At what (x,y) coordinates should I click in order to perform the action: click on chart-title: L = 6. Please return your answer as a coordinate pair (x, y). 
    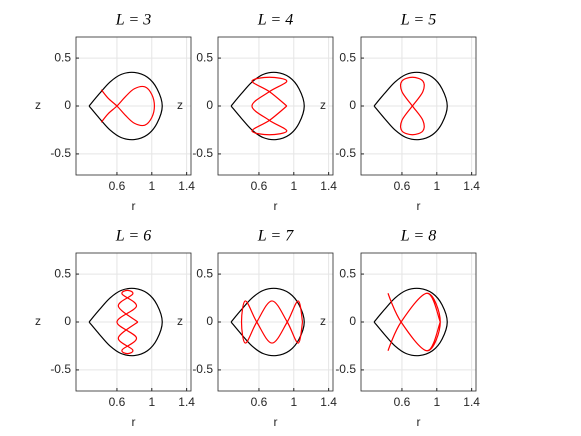
    Looking at the image, I should click on (133, 236).